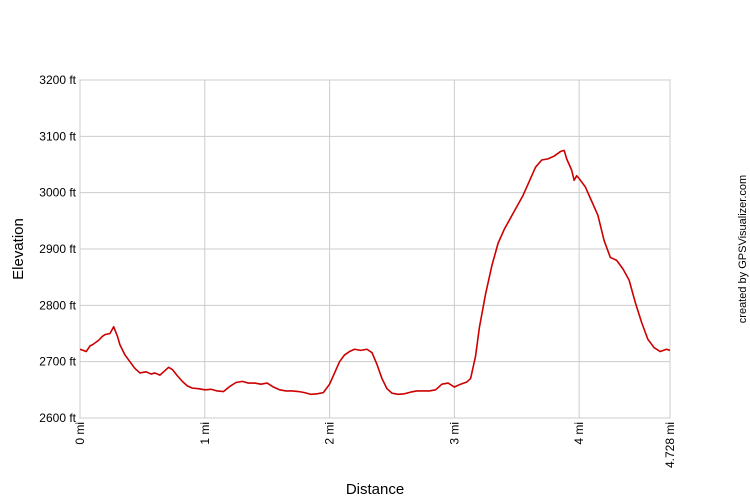 The width and height of the screenshot is (750, 500). I want to click on x-tick-label: 2 mi, so click(330, 433).